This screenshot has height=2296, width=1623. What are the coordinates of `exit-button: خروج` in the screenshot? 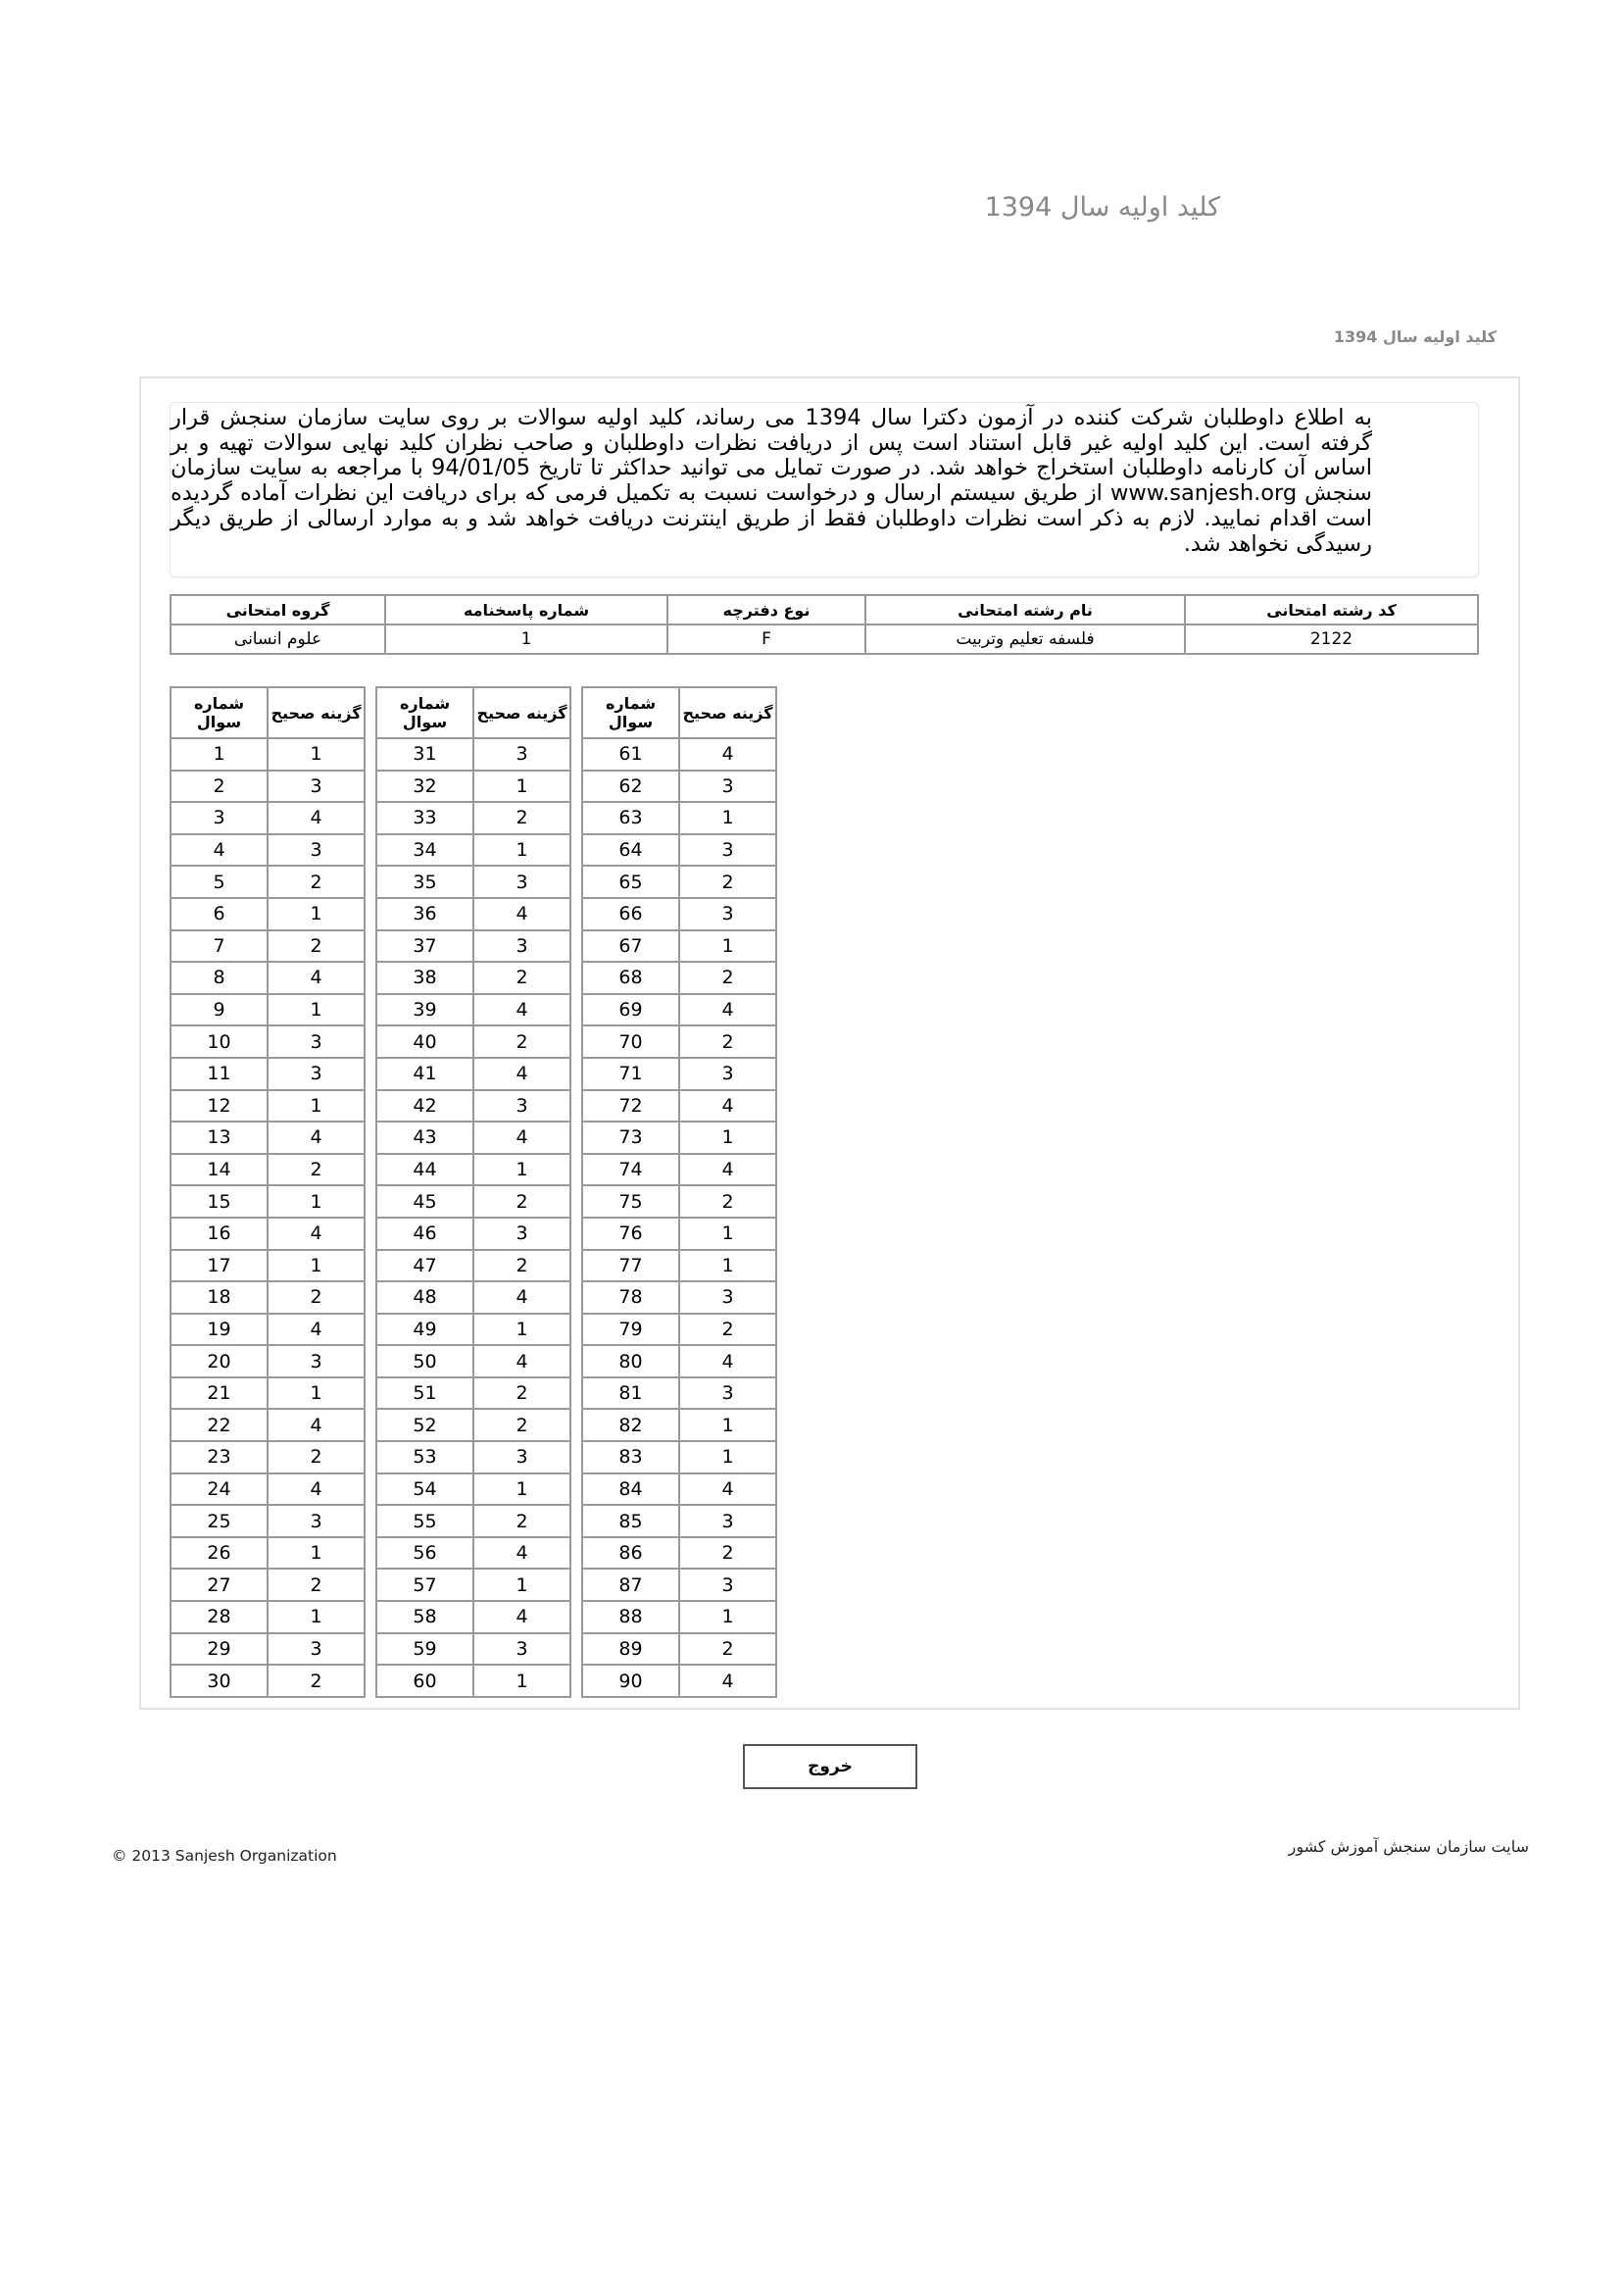 It's located at (830, 1766).